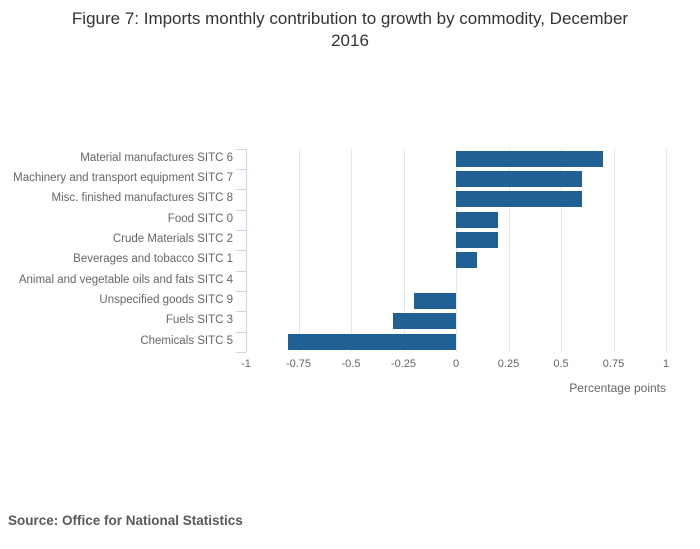 The width and height of the screenshot is (700, 549). What do you see at coordinates (617, 388) in the screenshot?
I see `x-axis-title: Percentage points` at bounding box center [617, 388].